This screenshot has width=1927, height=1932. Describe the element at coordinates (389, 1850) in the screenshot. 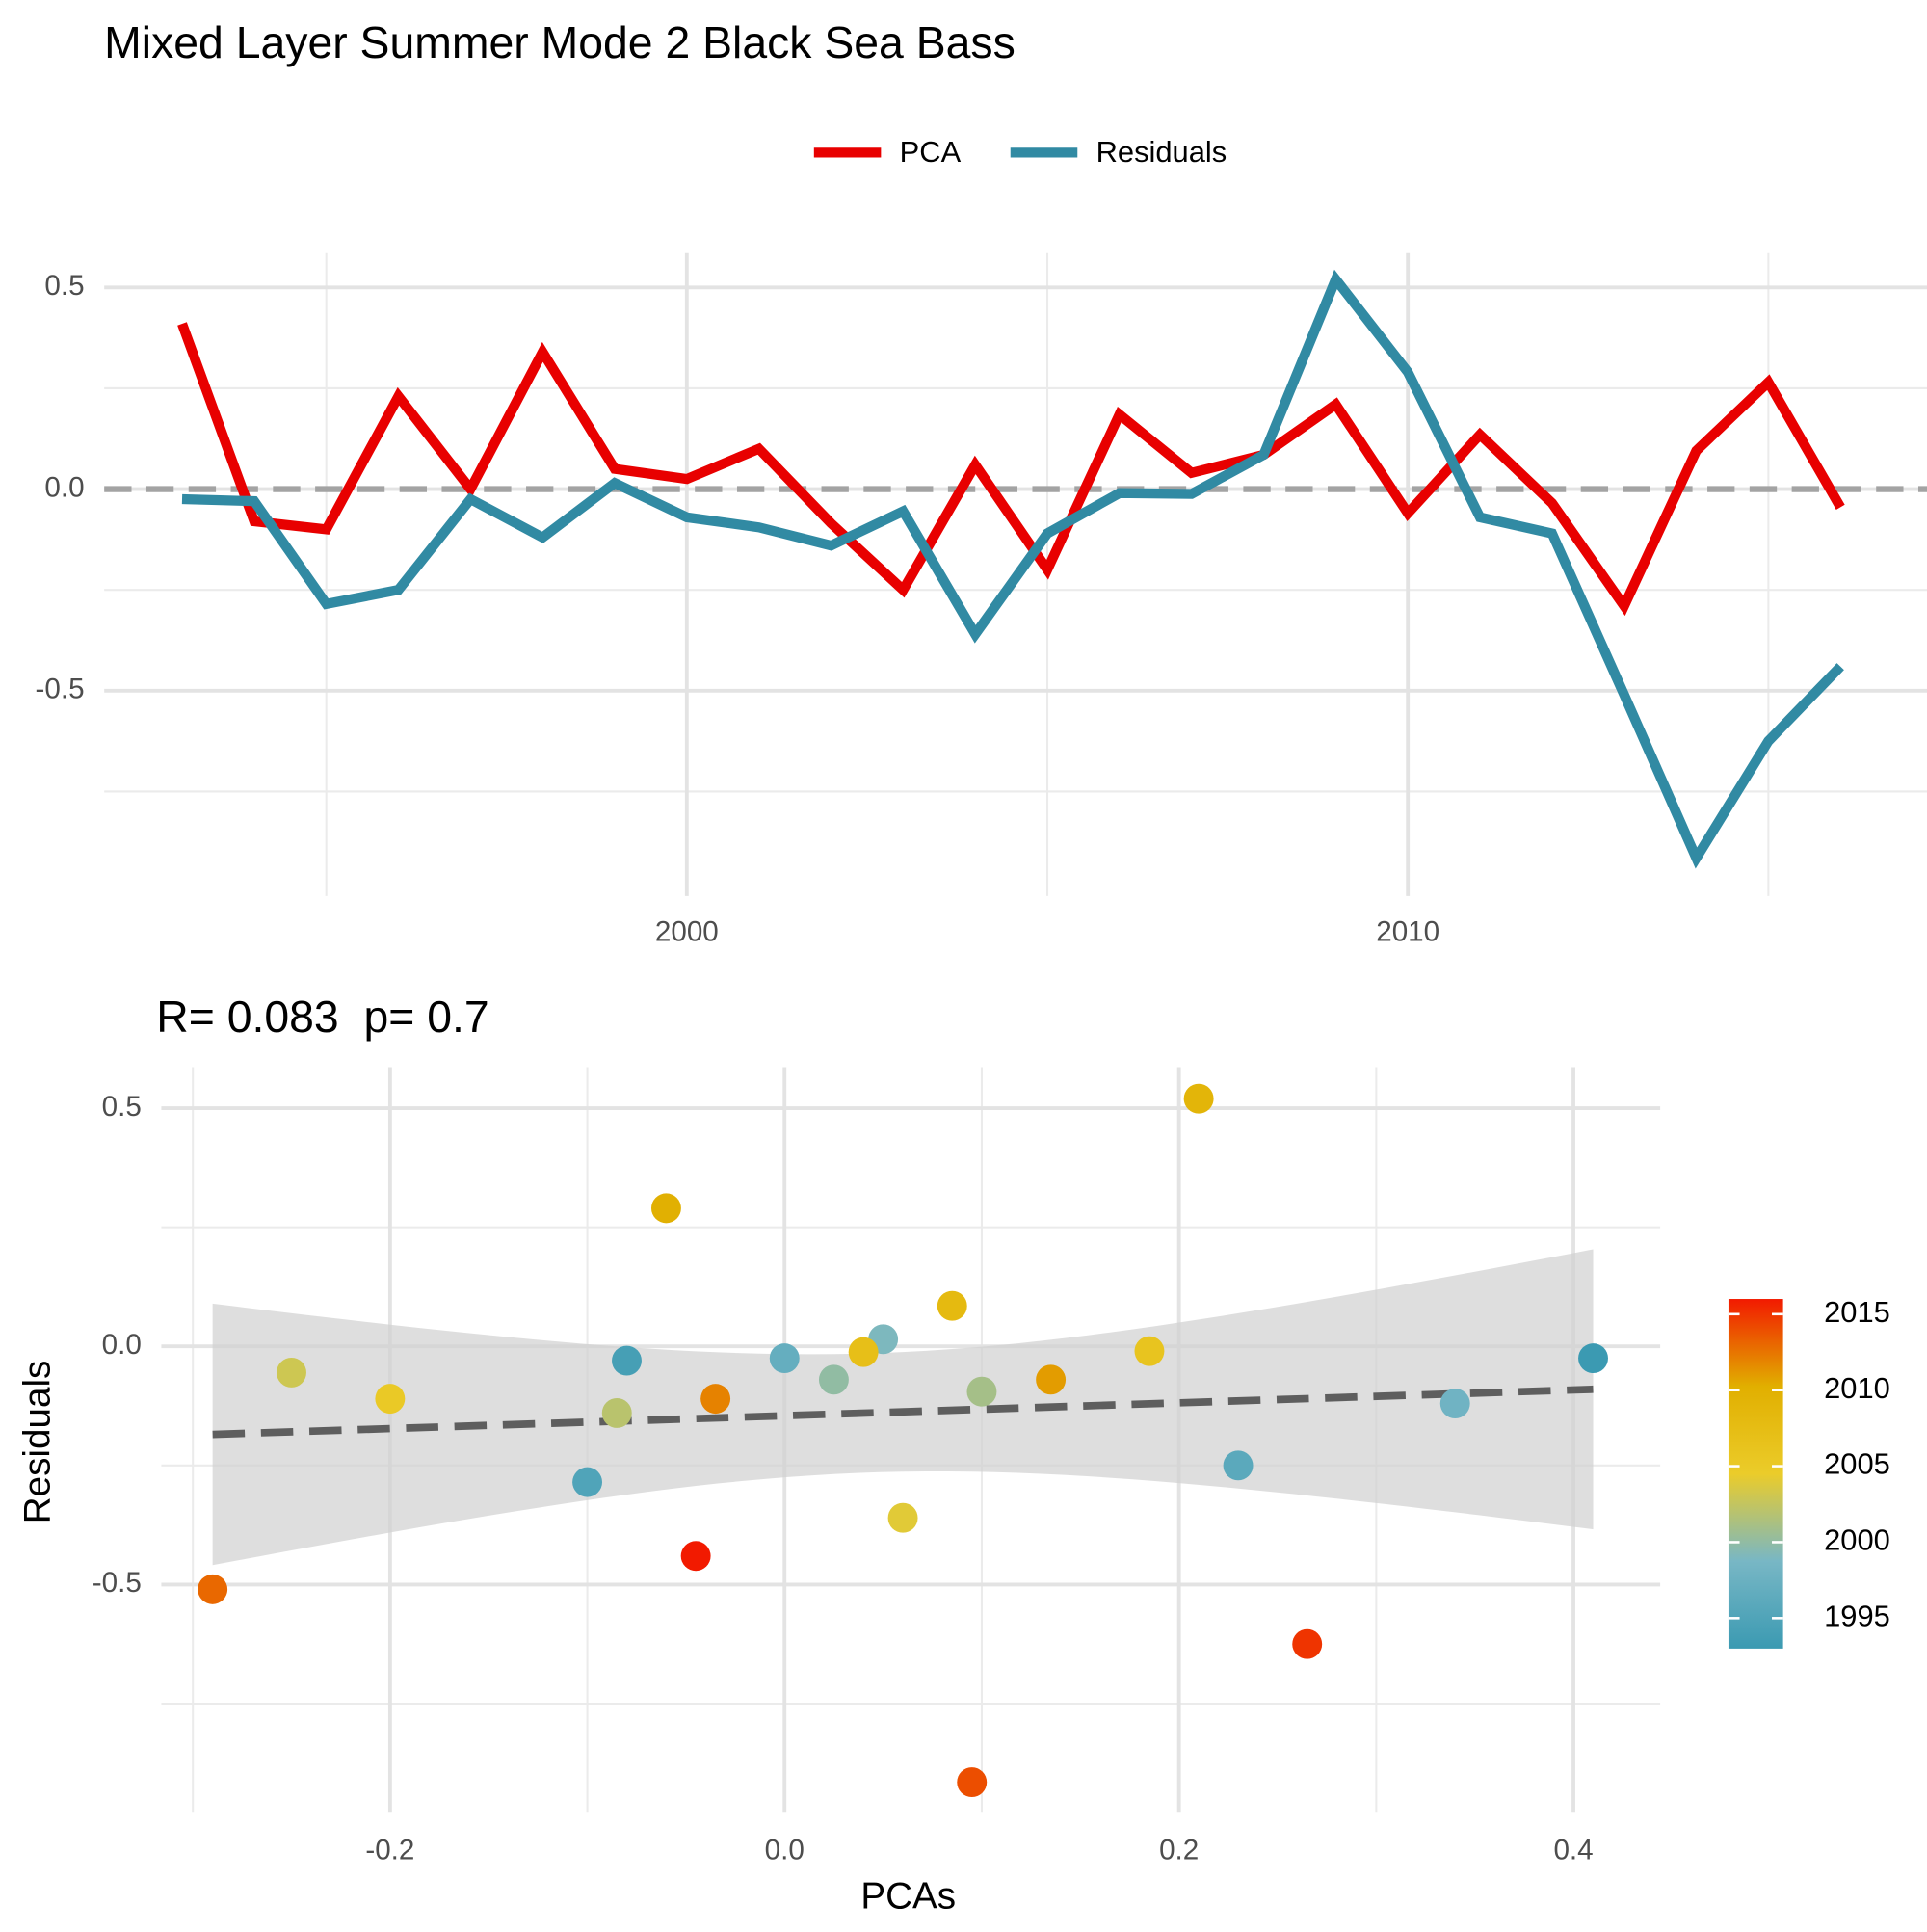

I see `x-tick-label: -0.2` at that location.